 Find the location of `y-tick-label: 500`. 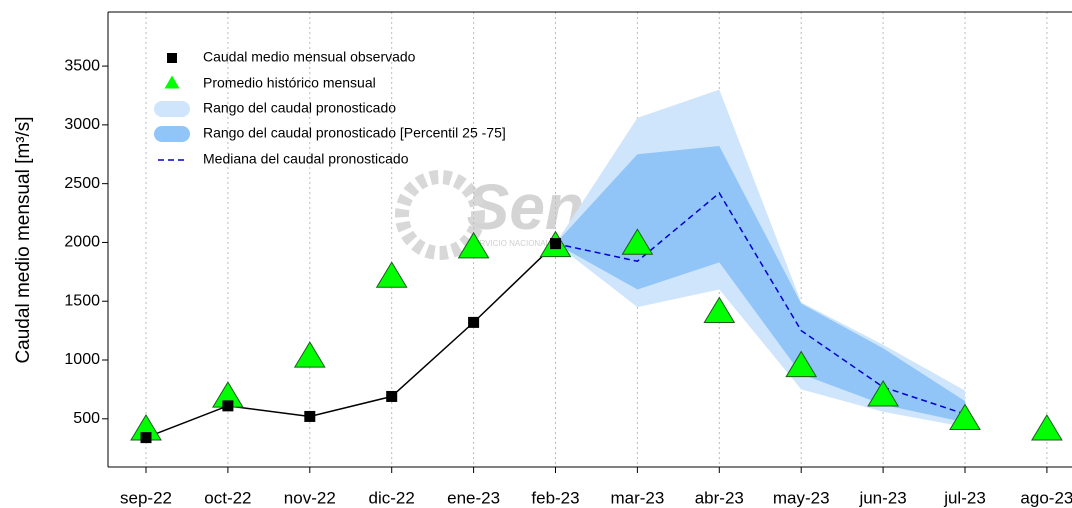

y-tick-label: 500 is located at coordinates (86, 418).